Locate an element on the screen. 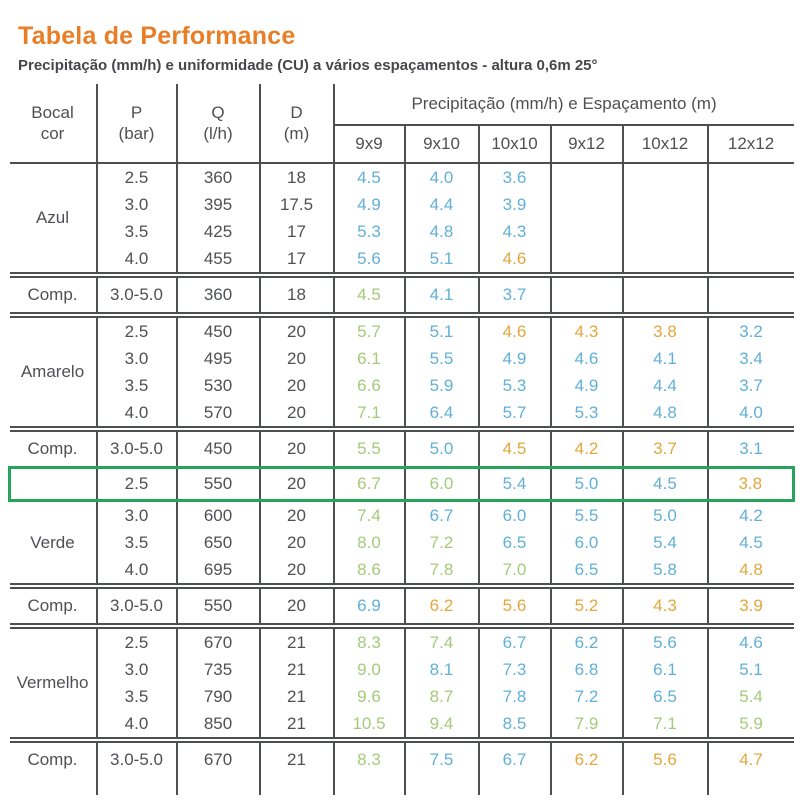 This screenshot has height=800, width=800. precip-value: 7.3 is located at coordinates (514, 669).